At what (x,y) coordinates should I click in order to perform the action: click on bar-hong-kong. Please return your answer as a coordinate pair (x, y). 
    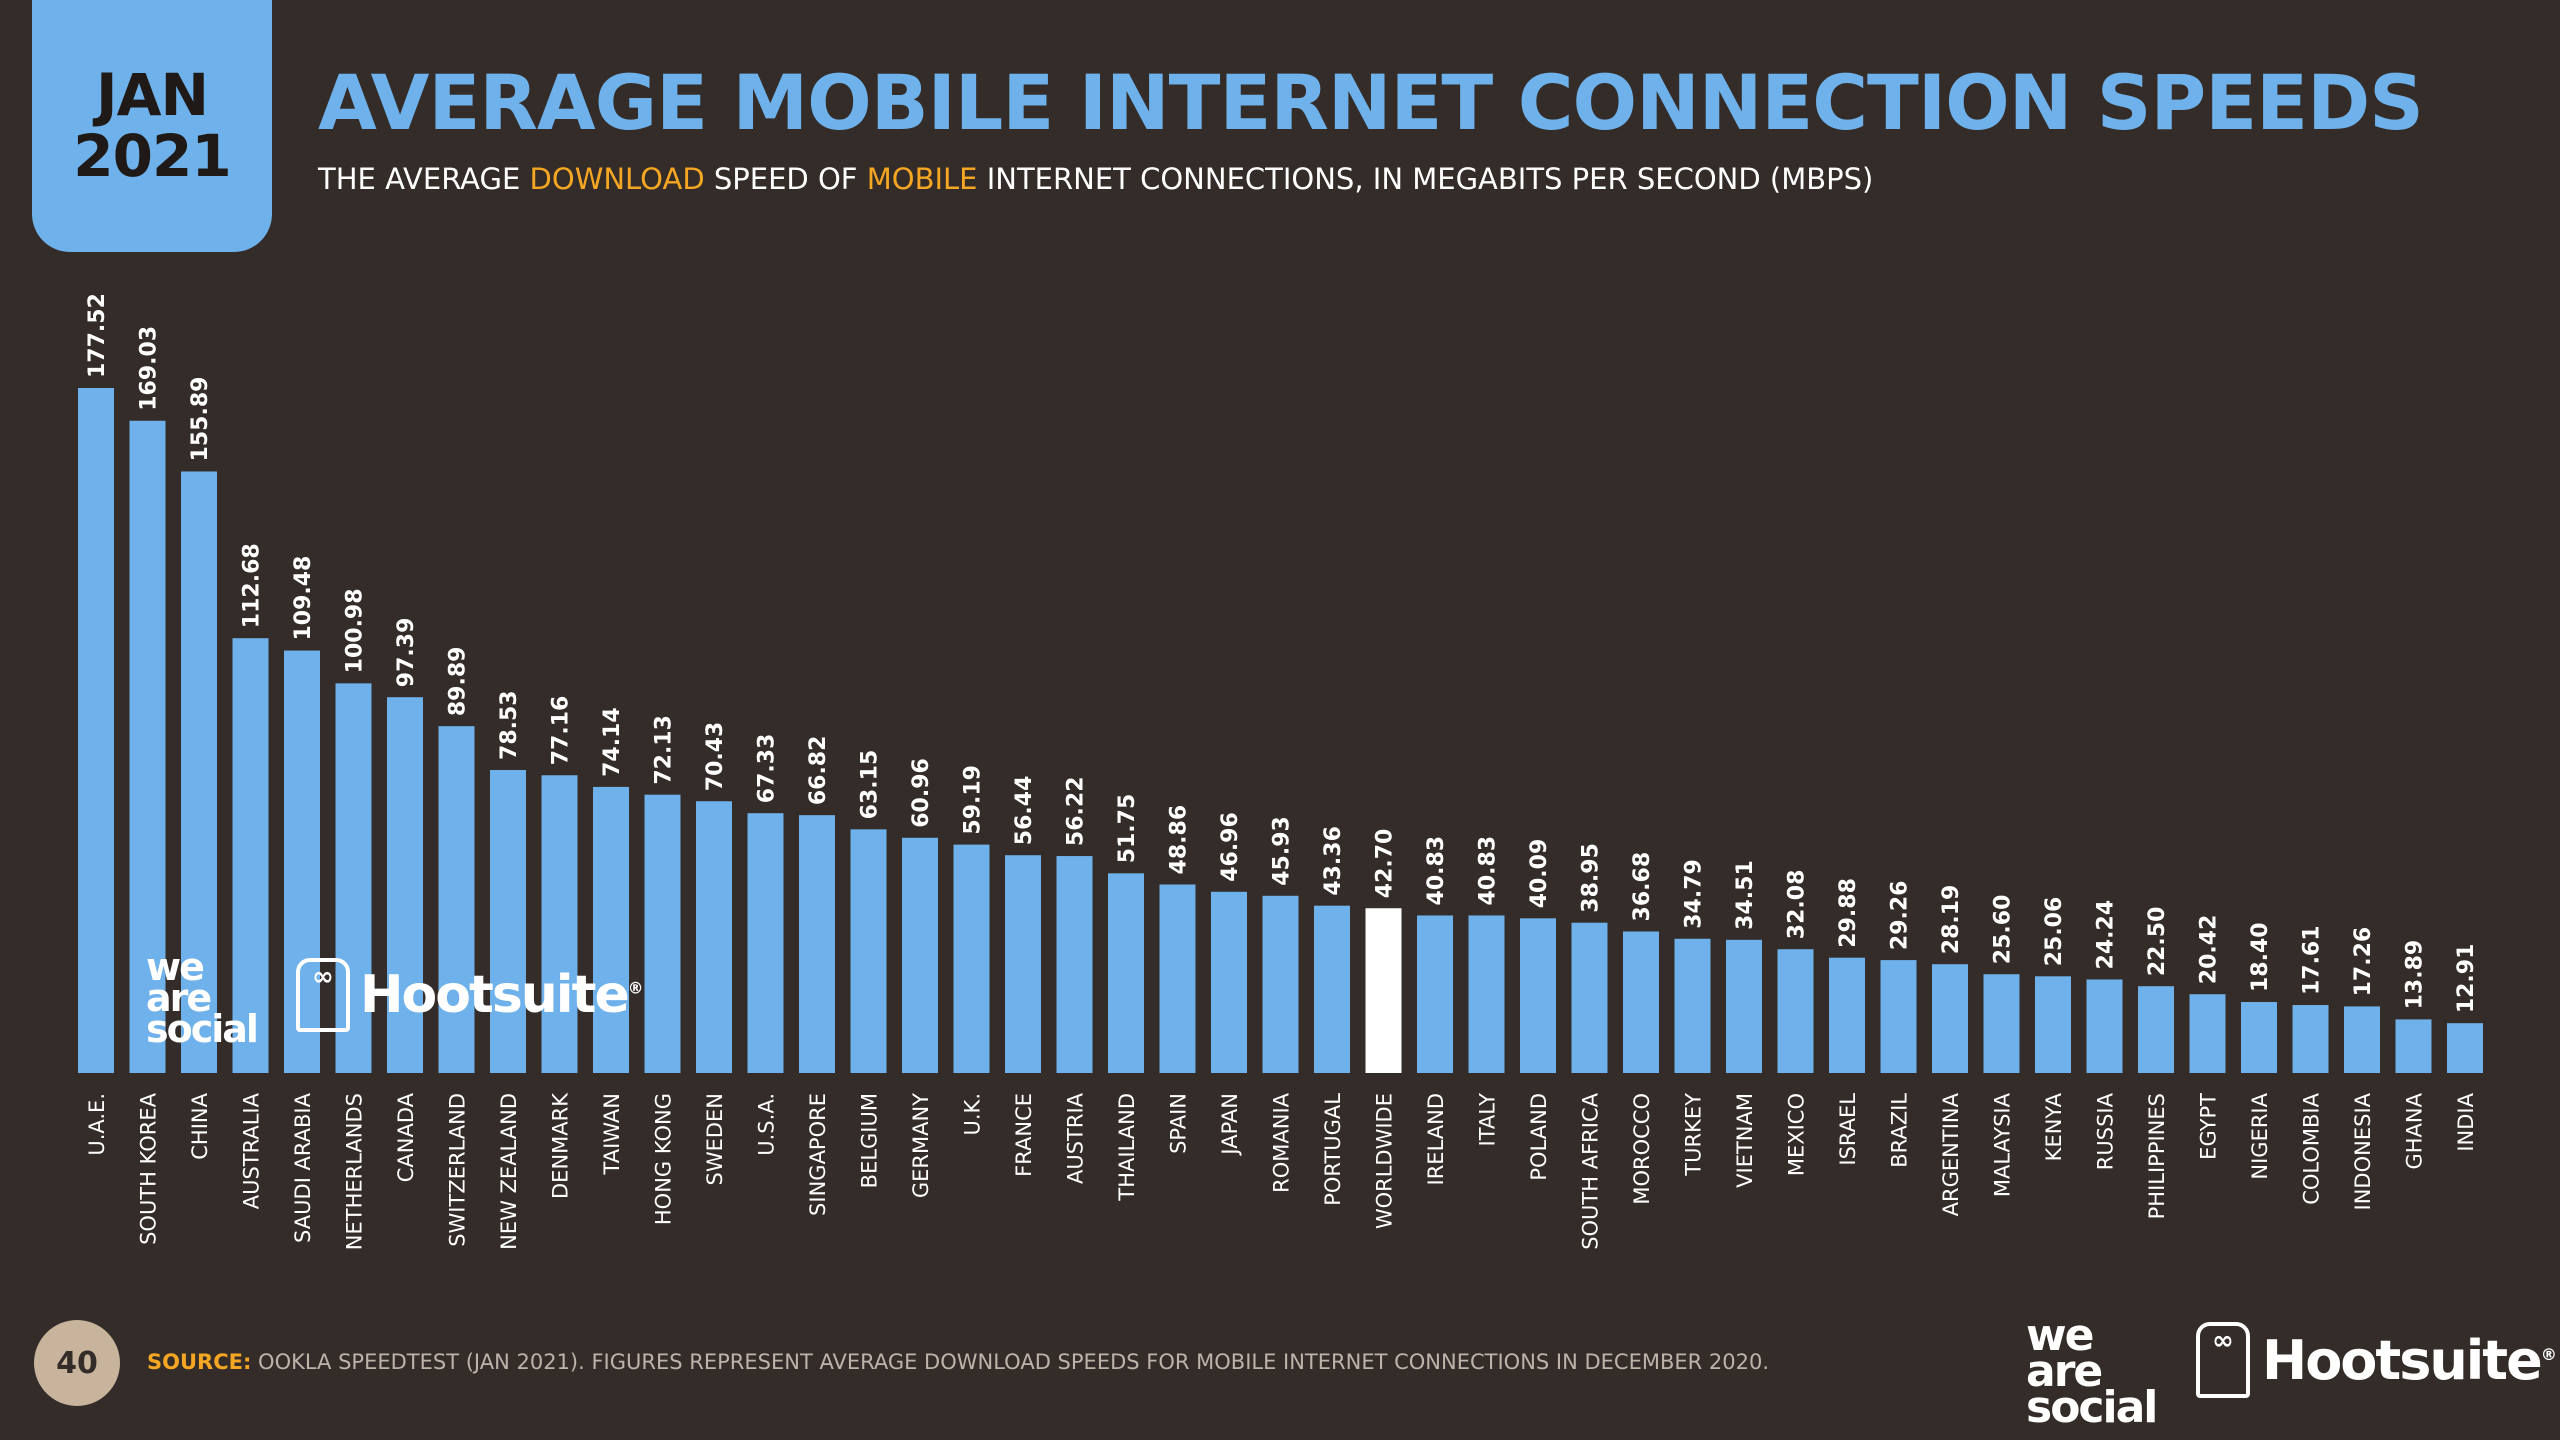
    Looking at the image, I should click on (662, 933).